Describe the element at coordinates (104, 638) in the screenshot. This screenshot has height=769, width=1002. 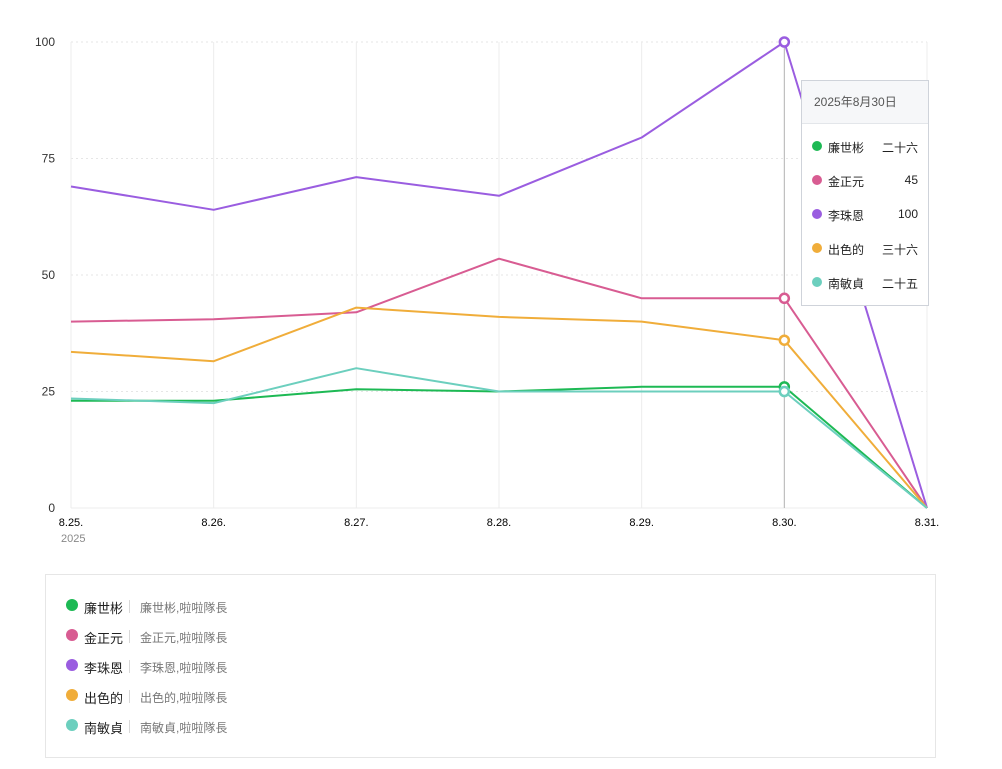
I see `legend-series-name: 金正元` at that location.